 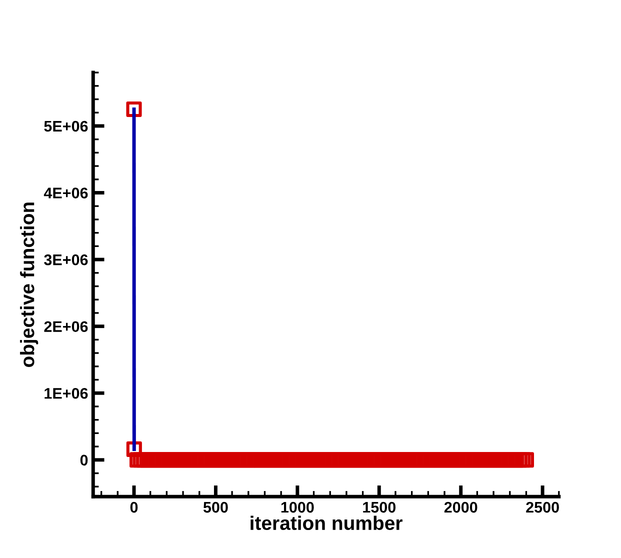 What do you see at coordinates (66, 326) in the screenshot?
I see `y-tick-label: 2E+06` at bounding box center [66, 326].